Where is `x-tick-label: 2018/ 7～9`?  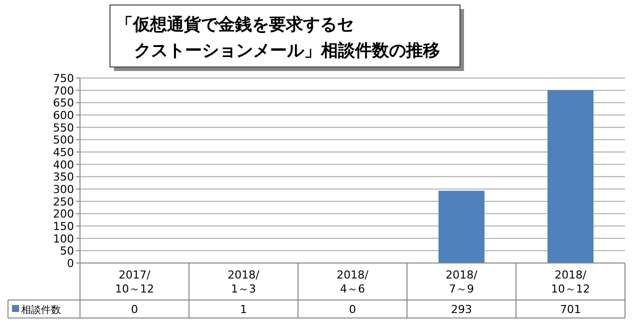
x-tick-label: 2018/ 7～9 is located at coordinates (462, 282).